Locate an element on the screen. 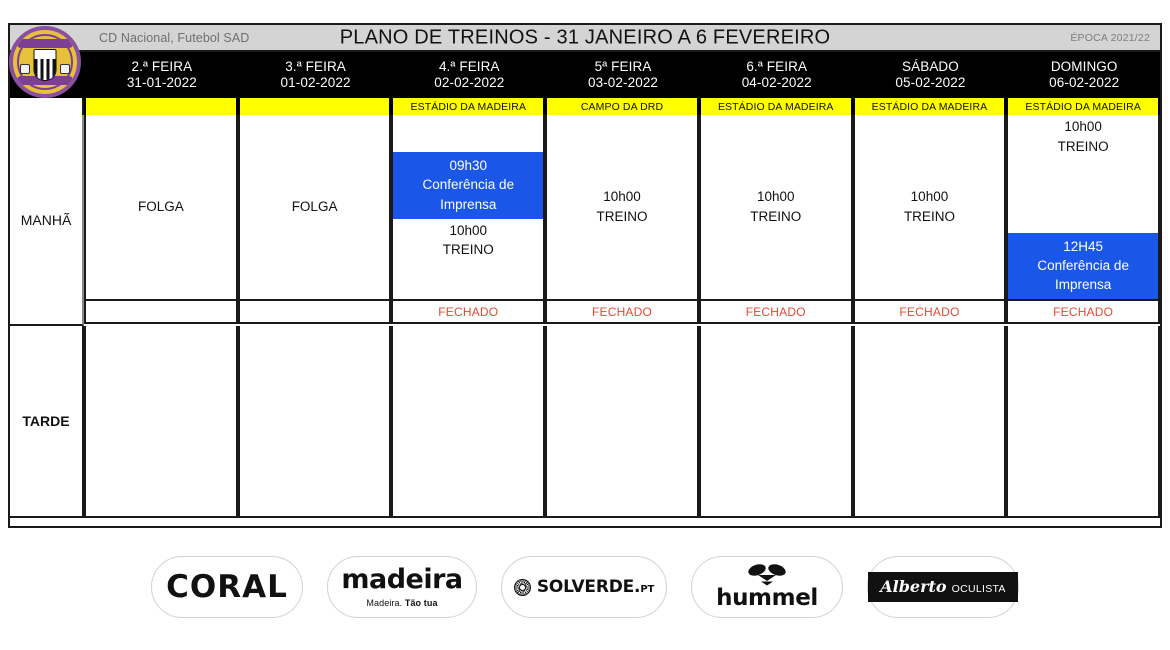  closed-status-4: FECHADO is located at coordinates (622, 312).